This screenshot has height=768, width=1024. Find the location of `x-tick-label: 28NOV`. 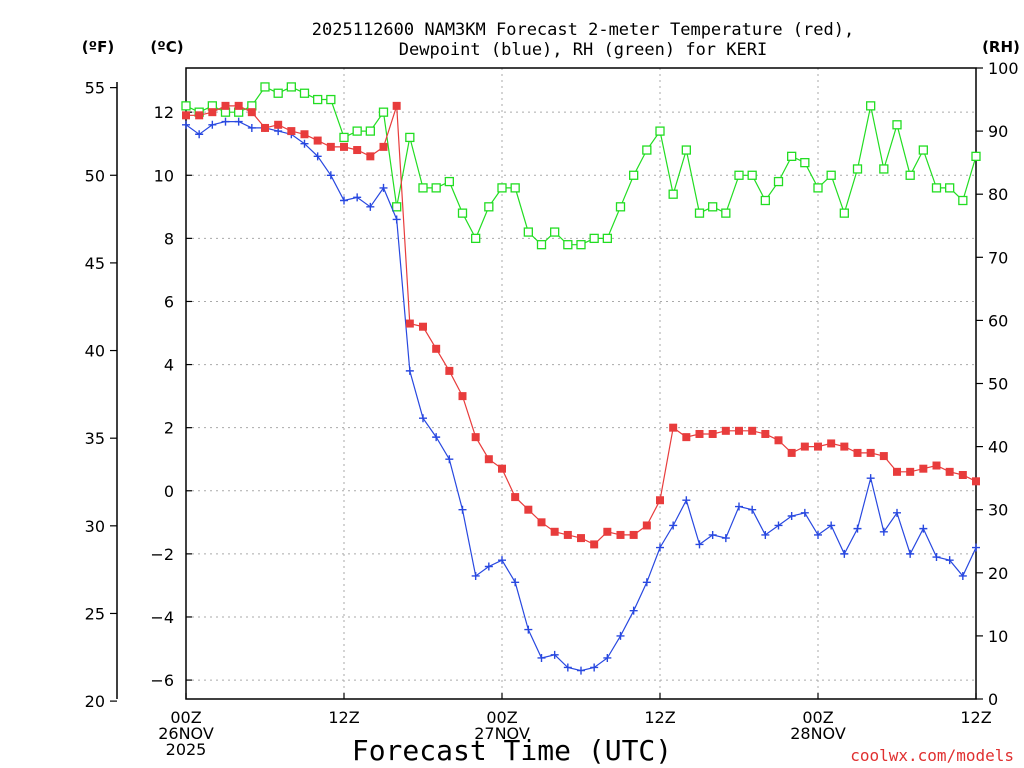

x-tick-label: 28NOV is located at coordinates (818, 733).